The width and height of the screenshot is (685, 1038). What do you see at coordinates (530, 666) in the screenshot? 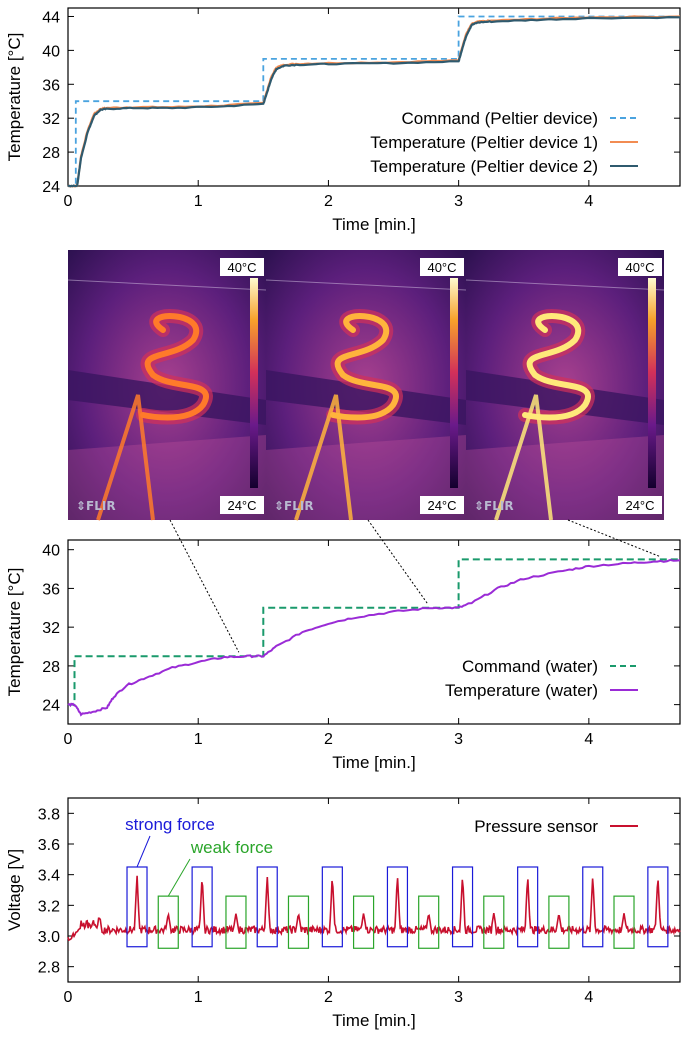
I see `water-legend-label: Command (water)` at bounding box center [530, 666].